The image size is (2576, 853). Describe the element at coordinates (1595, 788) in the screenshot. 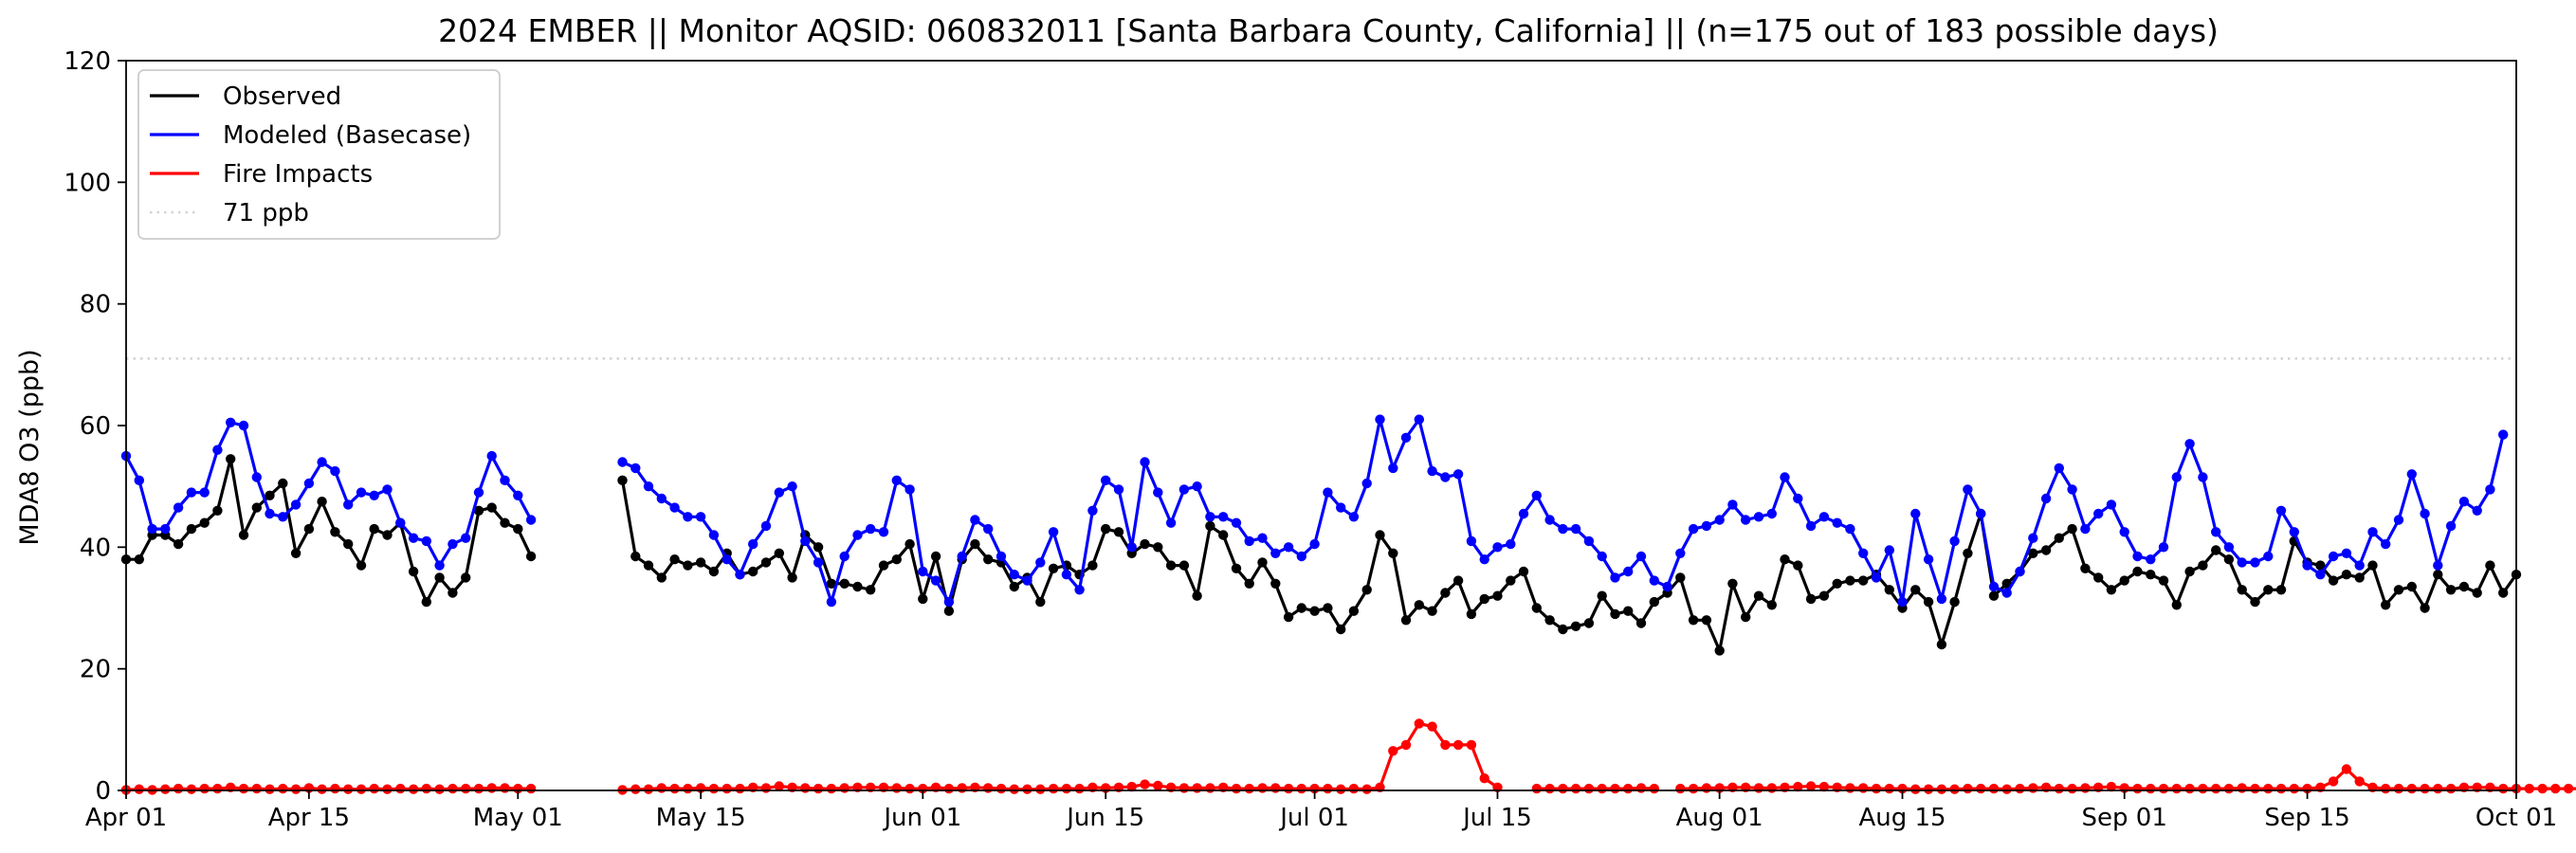

I see `series-line-segment` at that location.